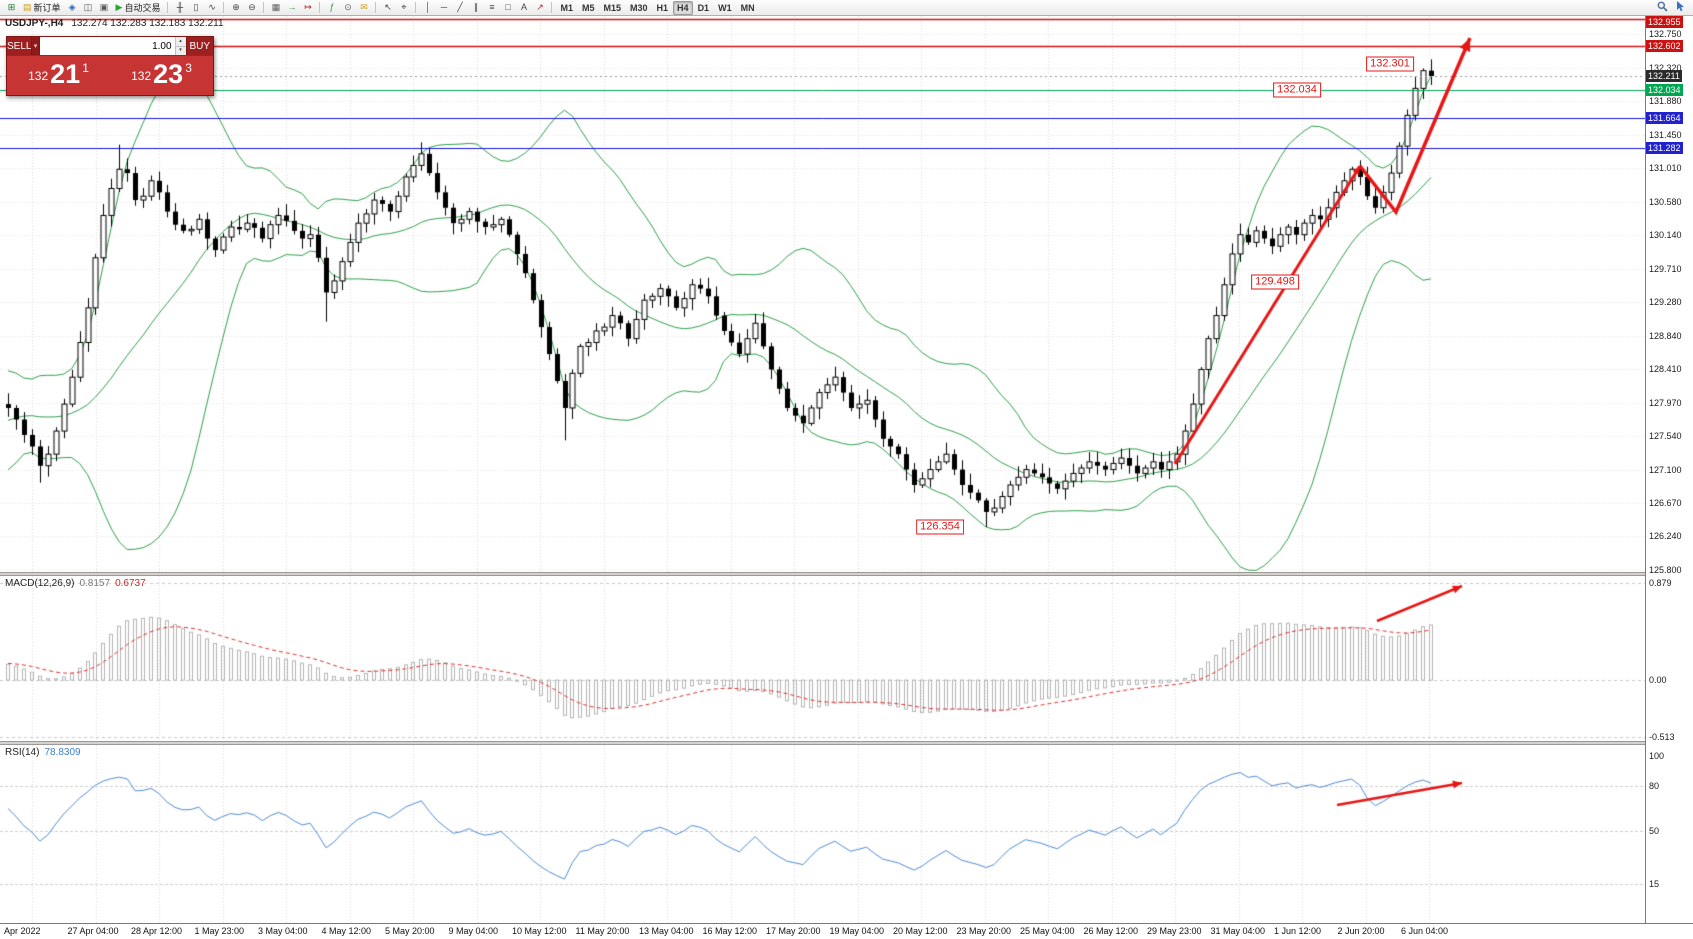 The width and height of the screenshot is (1693, 939). I want to click on volume-input, so click(107, 46).